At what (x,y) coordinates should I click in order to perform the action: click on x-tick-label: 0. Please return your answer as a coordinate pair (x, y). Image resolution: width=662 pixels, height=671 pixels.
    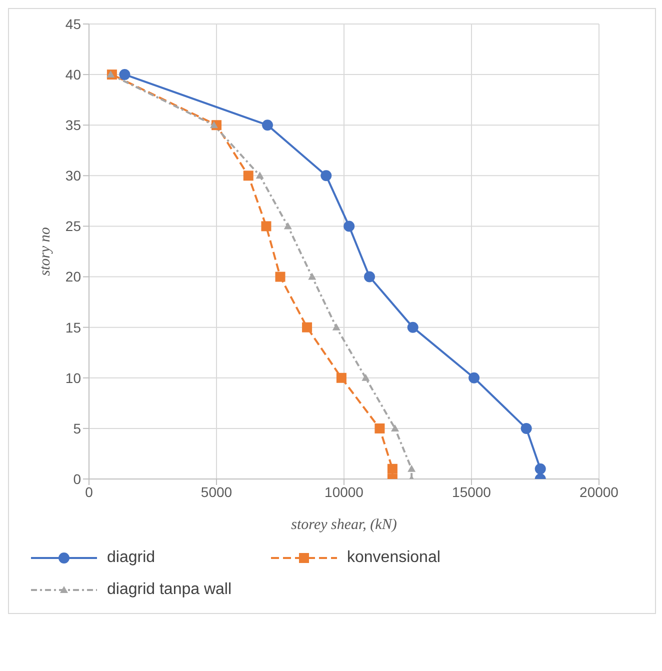
    Looking at the image, I should click on (89, 492).